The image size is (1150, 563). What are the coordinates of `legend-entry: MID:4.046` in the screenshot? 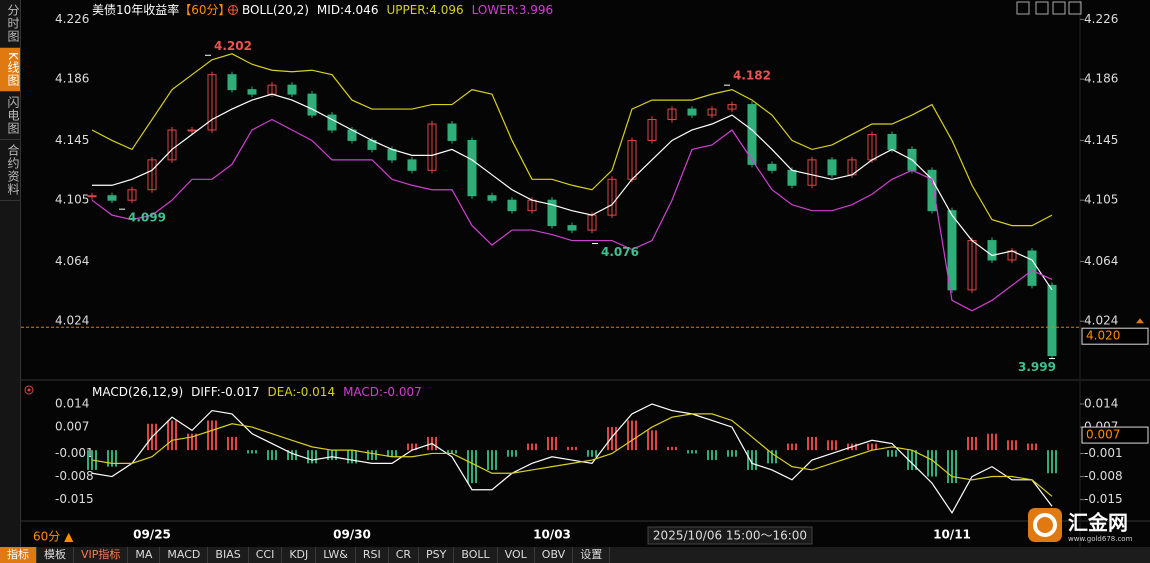 It's located at (348, 10).